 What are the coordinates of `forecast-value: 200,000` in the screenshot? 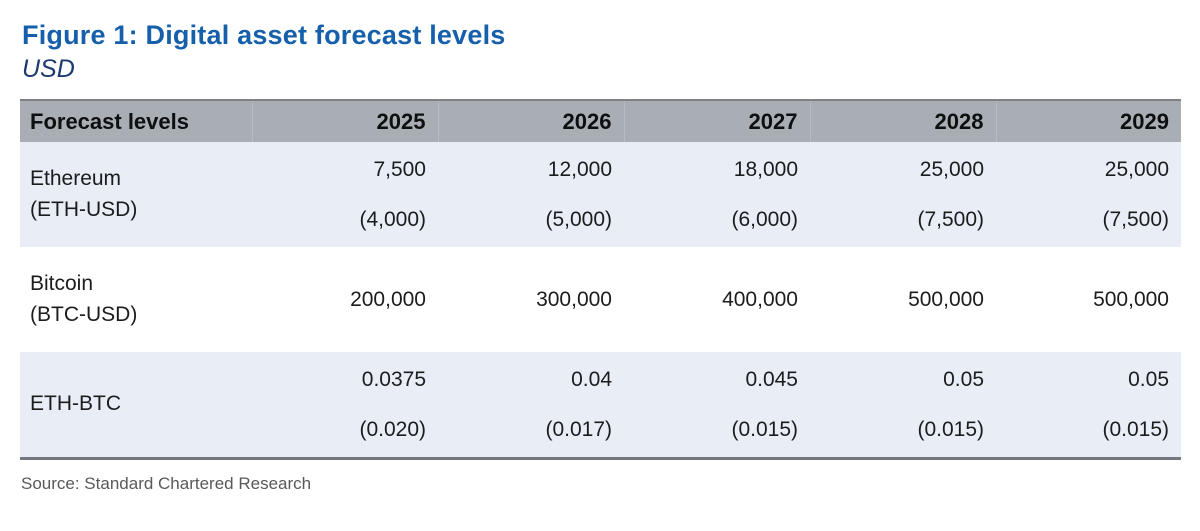 It's located at (388, 299).